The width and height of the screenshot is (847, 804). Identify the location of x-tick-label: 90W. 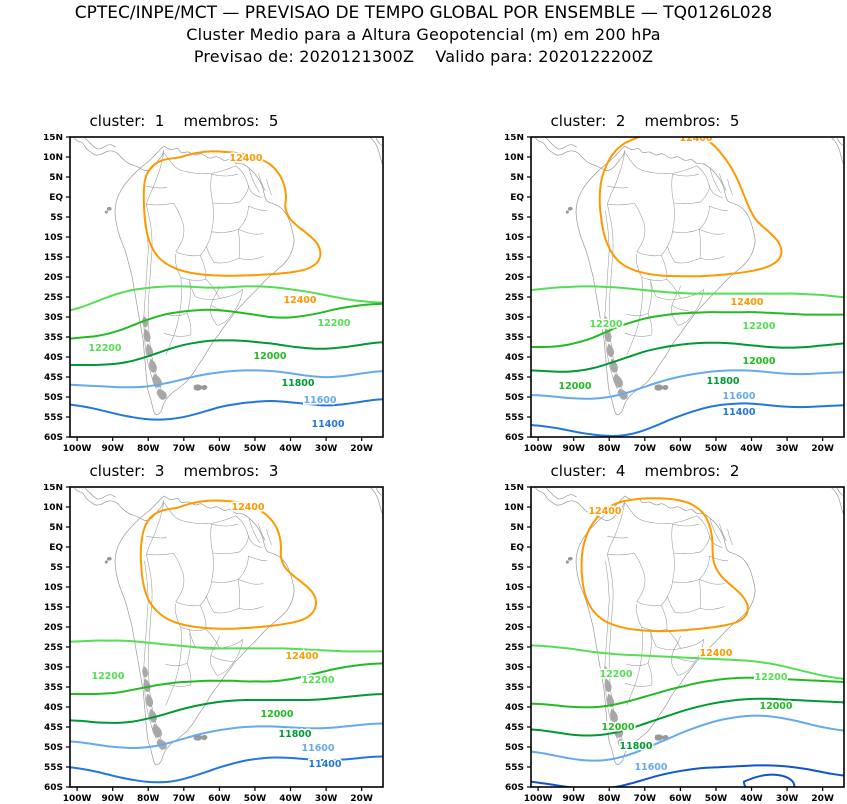
(573, 799).